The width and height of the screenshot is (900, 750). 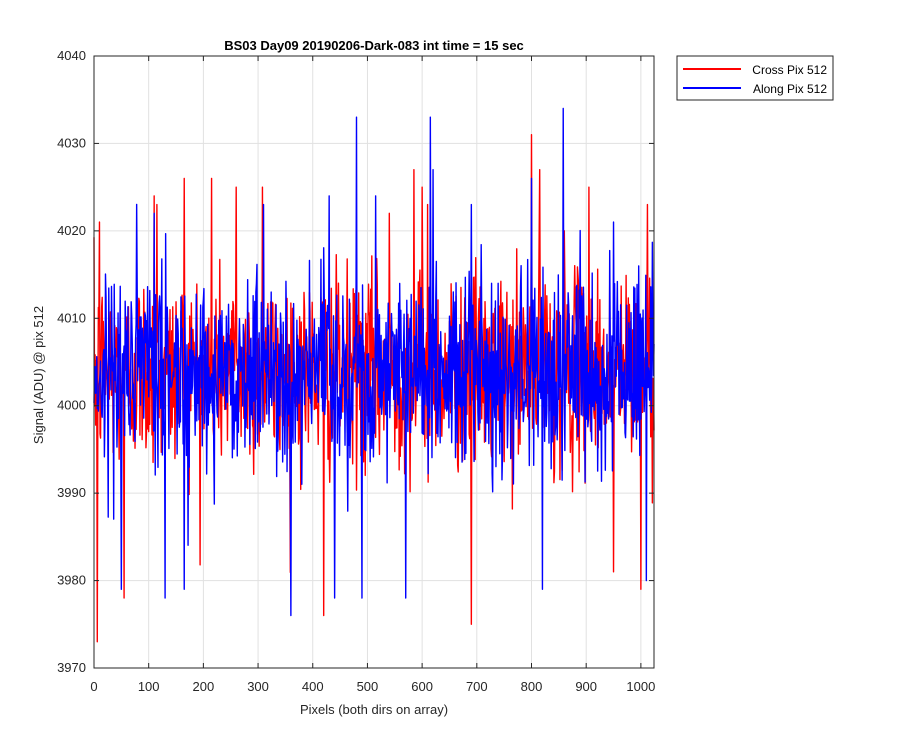 What do you see at coordinates (71, 142) in the screenshot?
I see `y-tick-label: 4030` at bounding box center [71, 142].